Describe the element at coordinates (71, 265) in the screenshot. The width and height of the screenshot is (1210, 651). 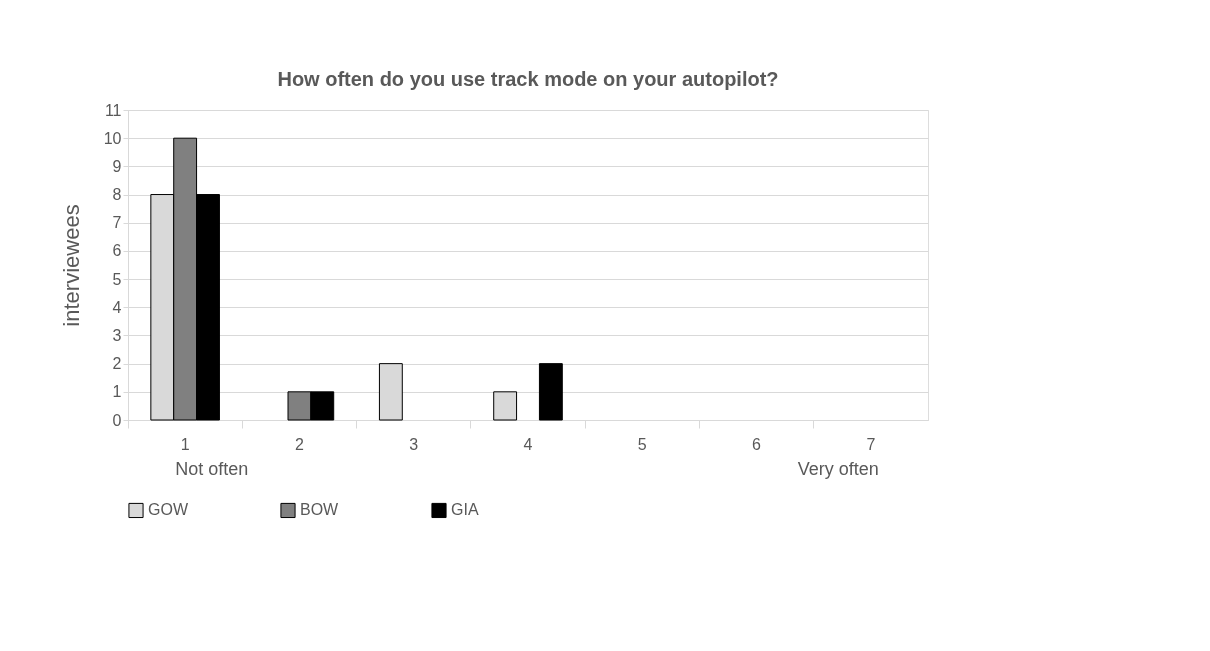
I see `y-axis-title: interviewees` at that location.